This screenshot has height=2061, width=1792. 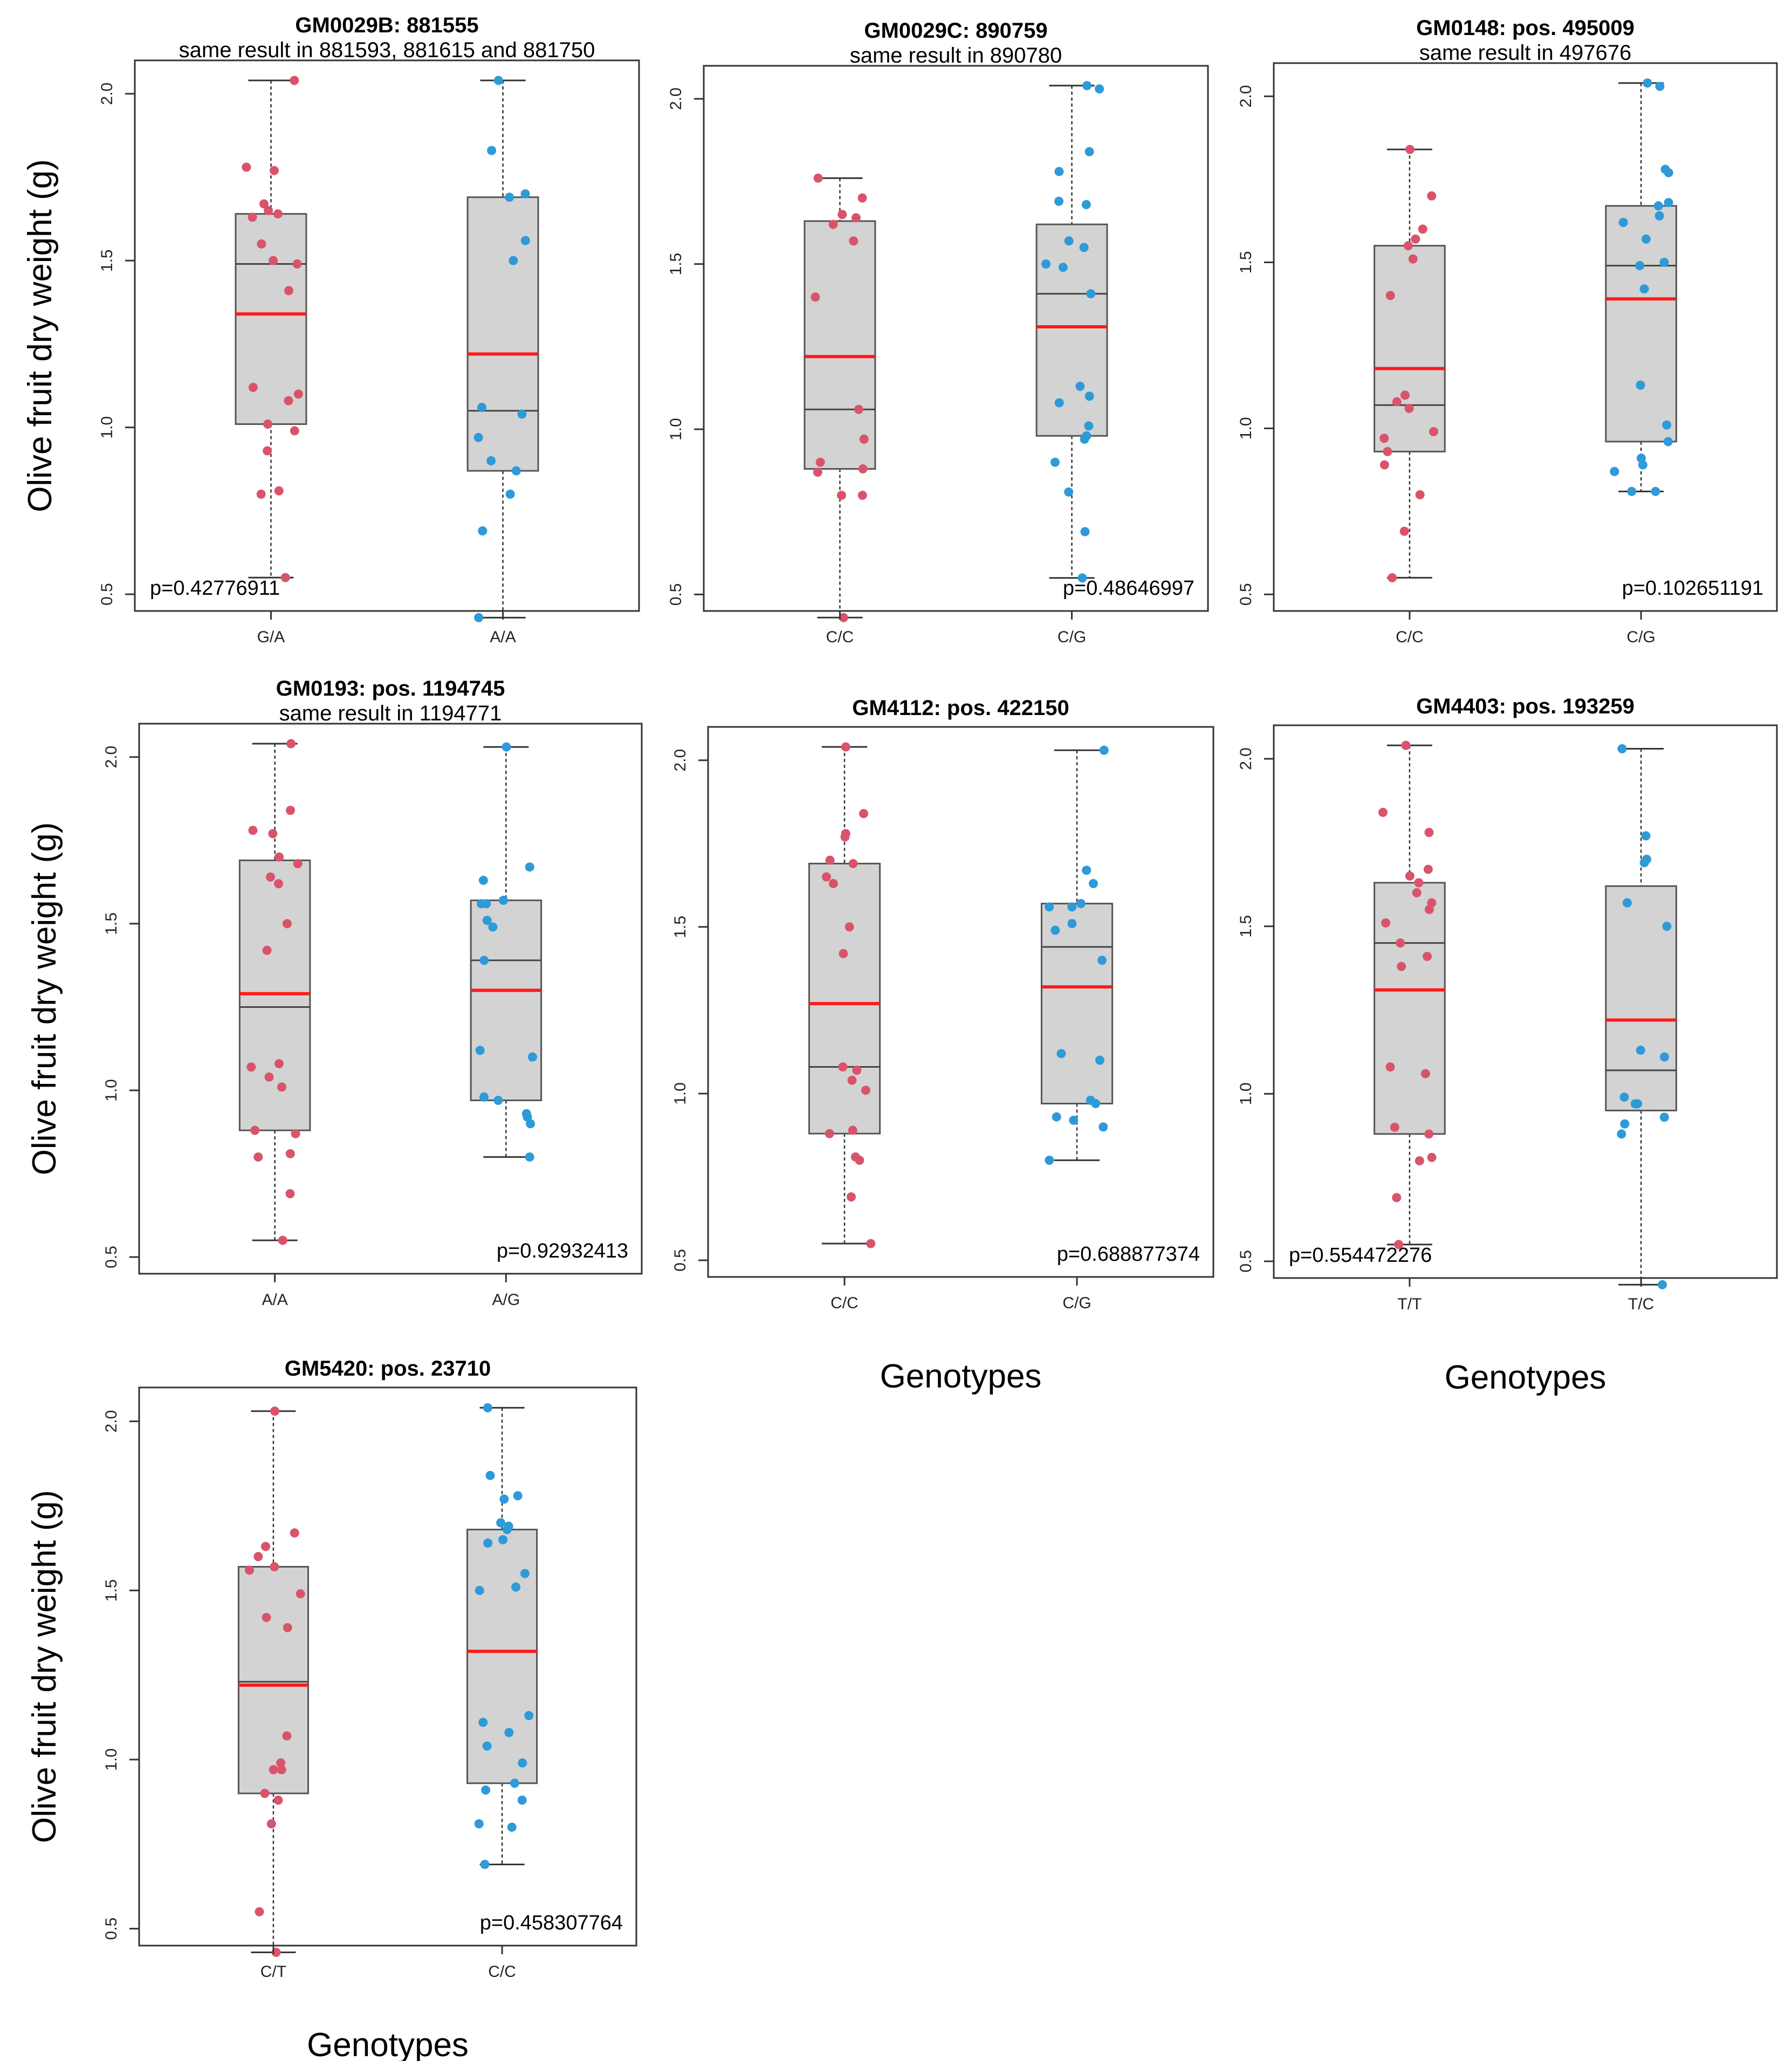 I want to click on group-C-G, so click(x=1641, y=287).